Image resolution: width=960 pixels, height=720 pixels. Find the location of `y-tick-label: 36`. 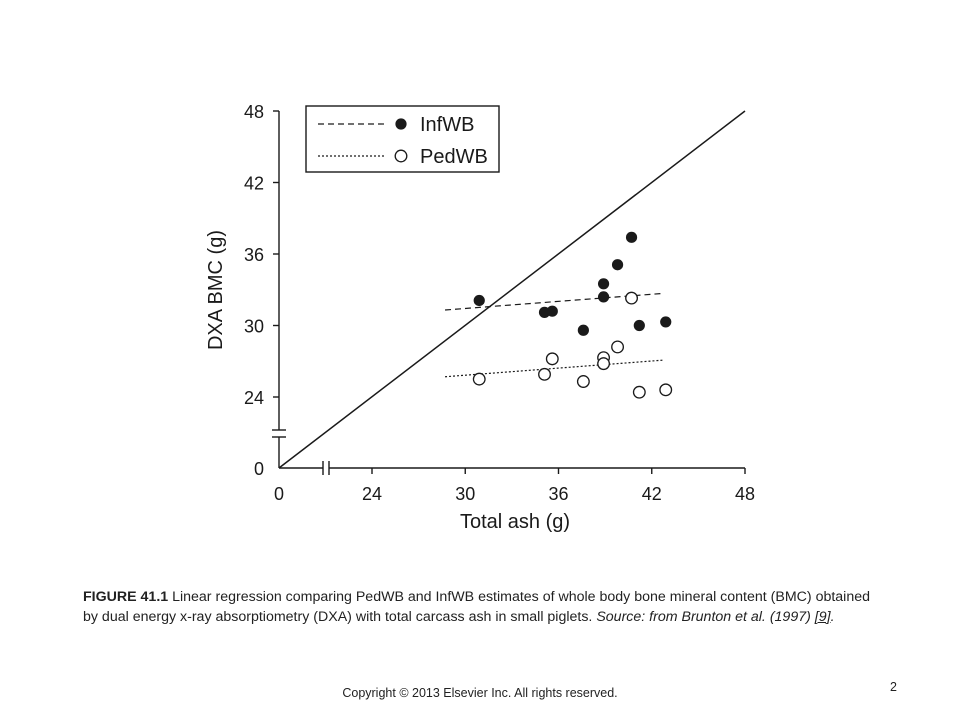

y-tick-label: 36 is located at coordinates (254, 255).